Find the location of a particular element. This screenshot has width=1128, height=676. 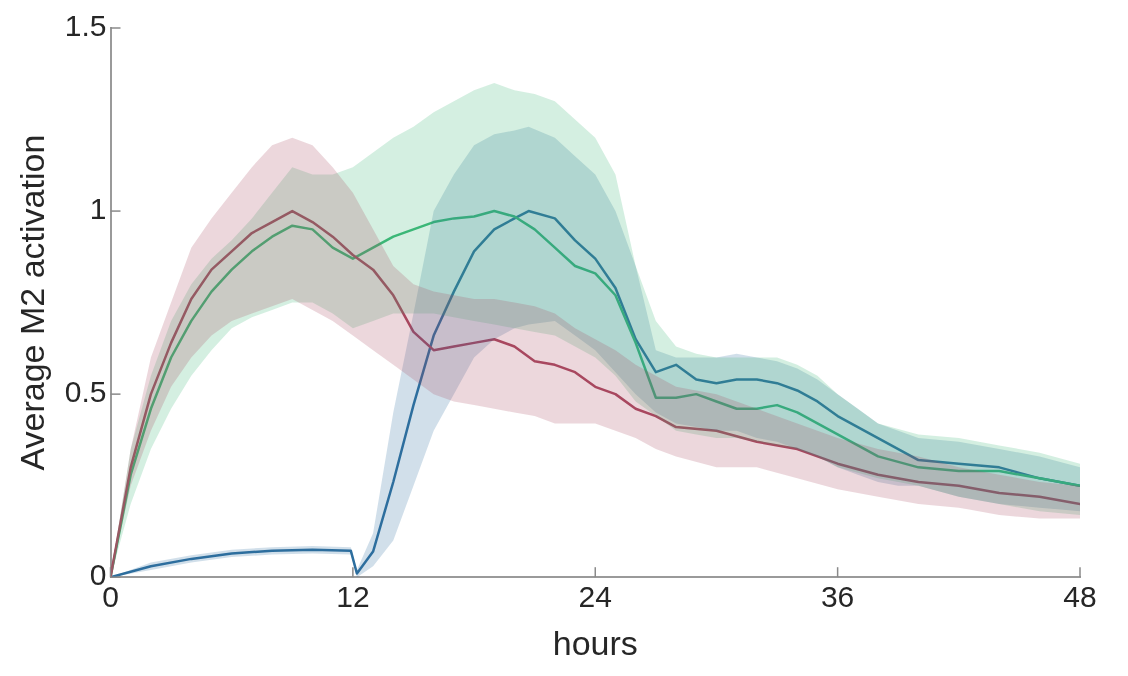

y-tick-label: 0.5 is located at coordinates (85, 392).